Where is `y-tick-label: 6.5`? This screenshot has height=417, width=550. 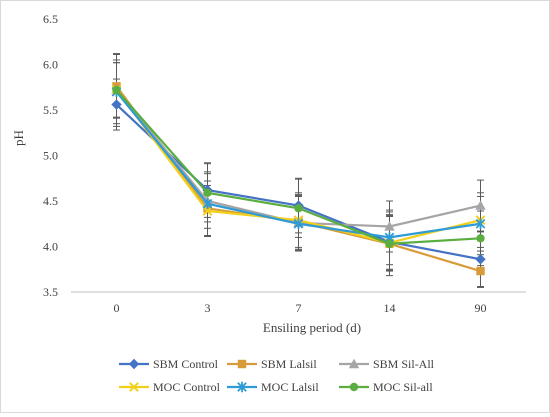 y-tick-label: 6.5 is located at coordinates (50, 19).